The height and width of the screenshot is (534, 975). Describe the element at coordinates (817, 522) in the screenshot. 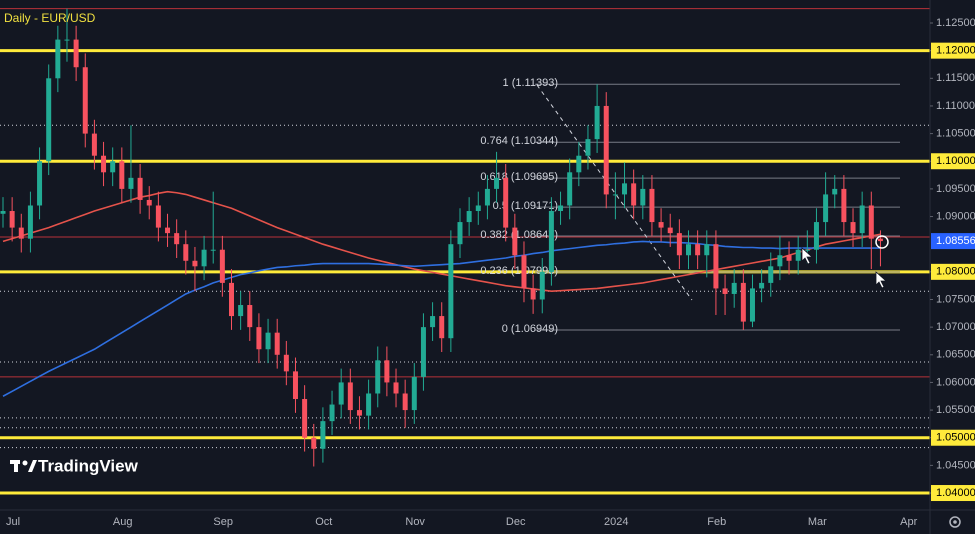

I see `x-tick-label: Mar` at that location.